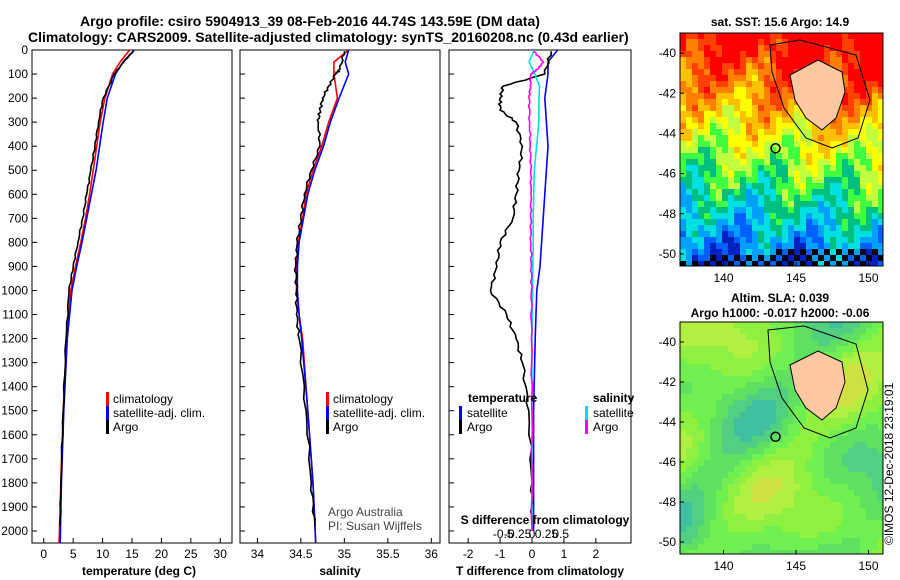 Image resolution: width=900 pixels, height=580 pixels. I want to click on map-y-tick-label: -44, so click(668, 422).